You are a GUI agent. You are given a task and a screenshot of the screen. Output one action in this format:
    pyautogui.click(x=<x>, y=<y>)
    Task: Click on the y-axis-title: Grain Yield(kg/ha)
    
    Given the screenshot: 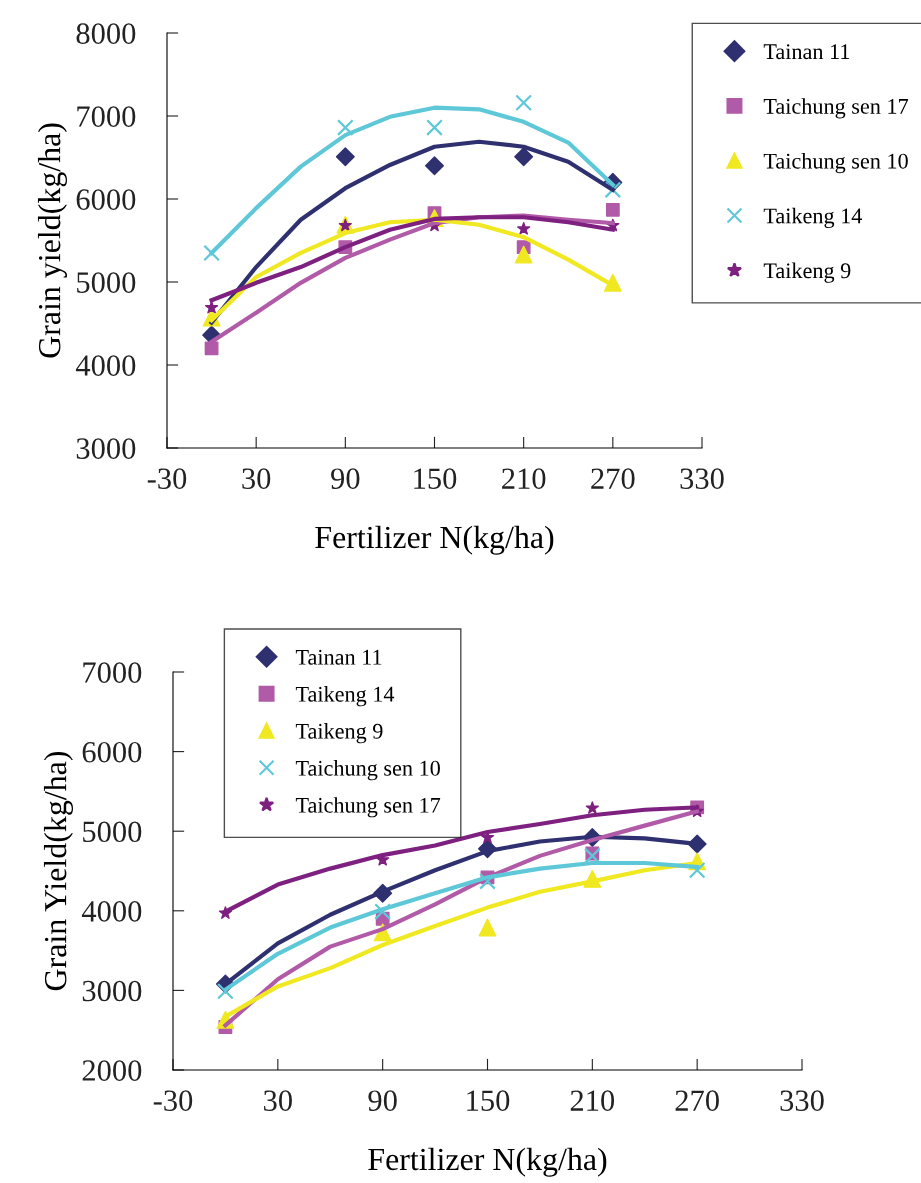 What is the action you would take?
    pyautogui.click(x=58, y=871)
    